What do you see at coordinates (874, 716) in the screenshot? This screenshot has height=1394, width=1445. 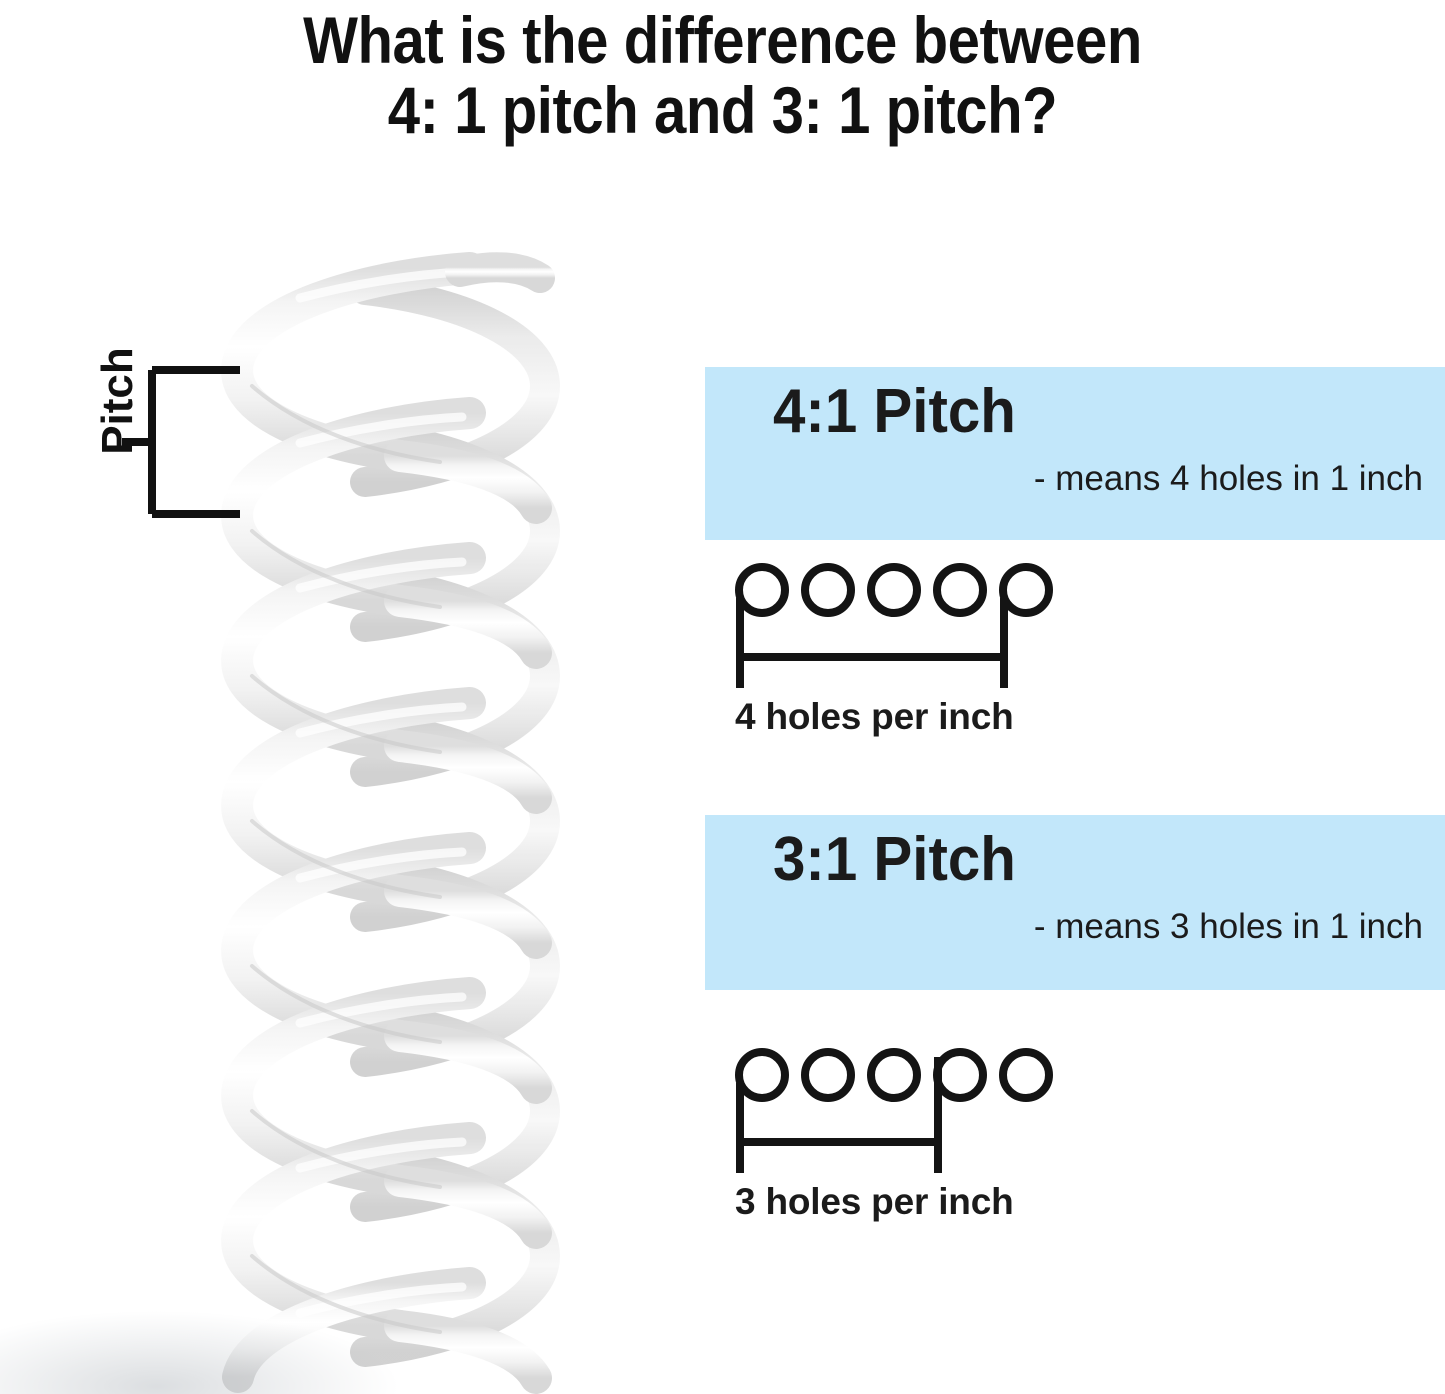 I see `caption-4-holes-per-inch: 4 holes per inch` at bounding box center [874, 716].